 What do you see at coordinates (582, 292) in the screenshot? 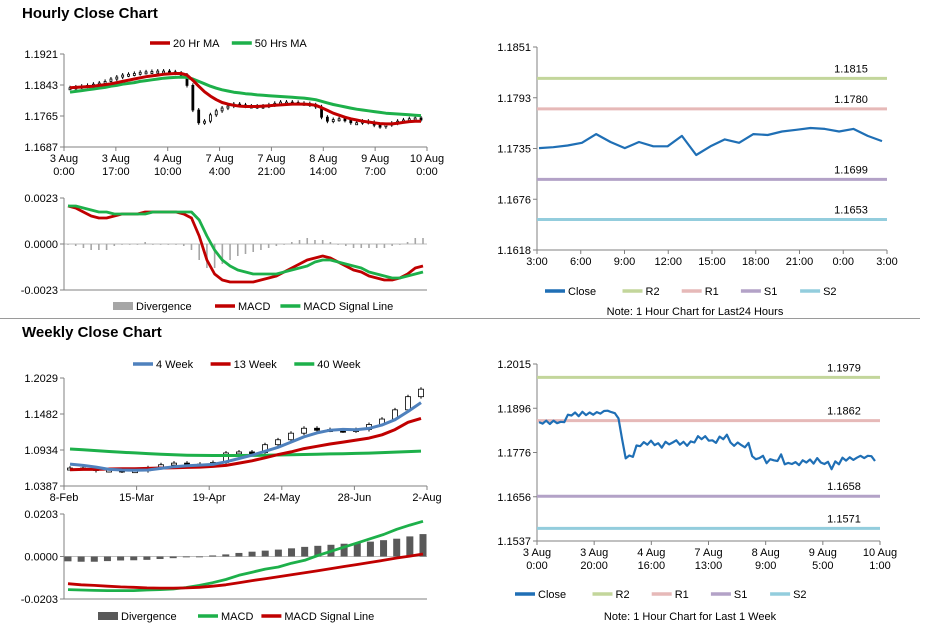
I see `hourly-close-legend-label: Close` at bounding box center [582, 292].